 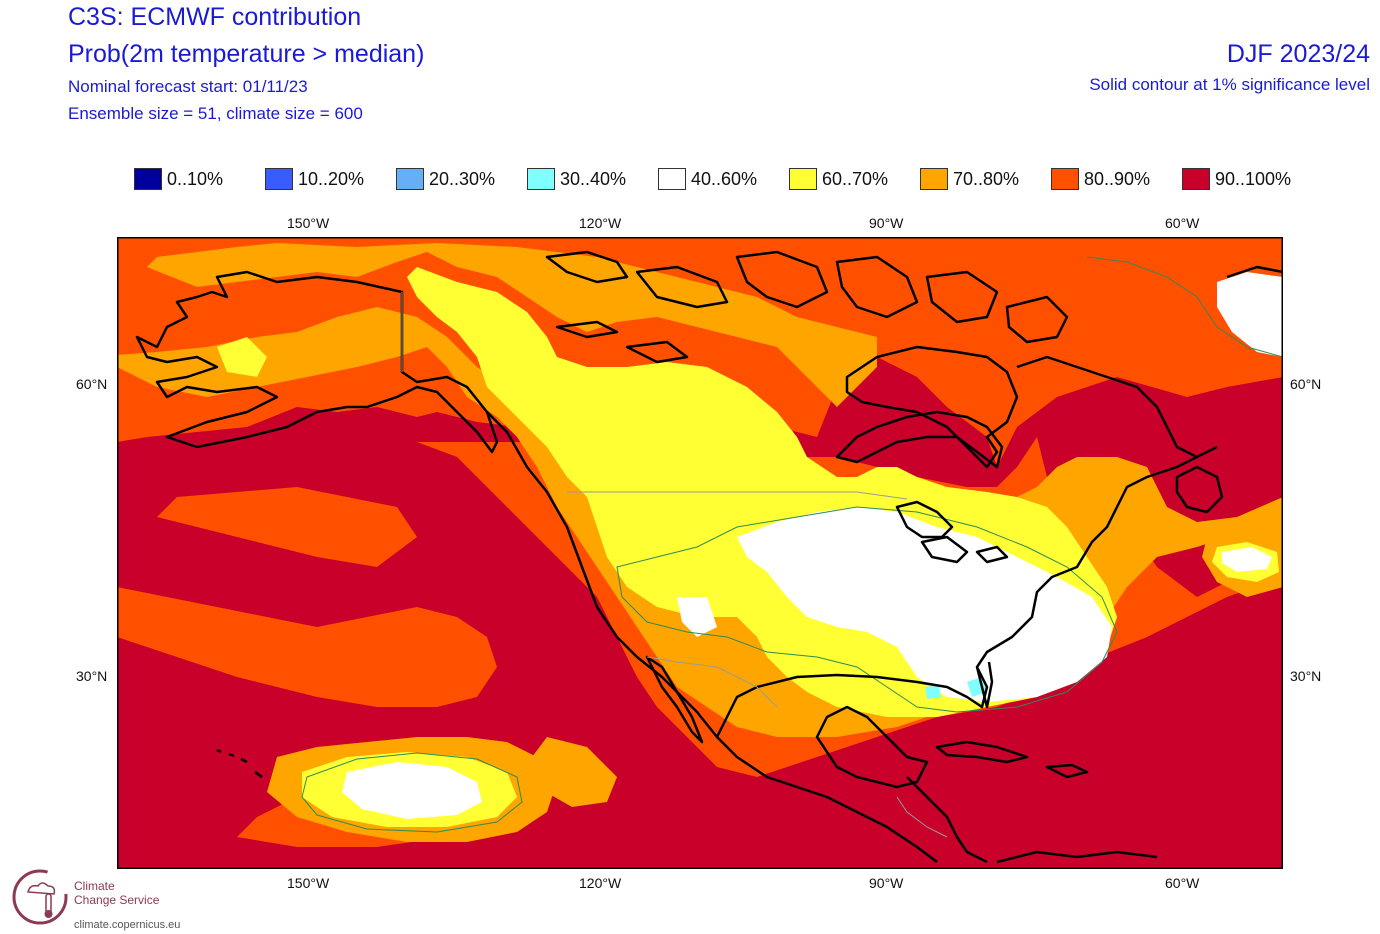 I want to click on lon-label-top: 60°W, so click(x=1182, y=223).